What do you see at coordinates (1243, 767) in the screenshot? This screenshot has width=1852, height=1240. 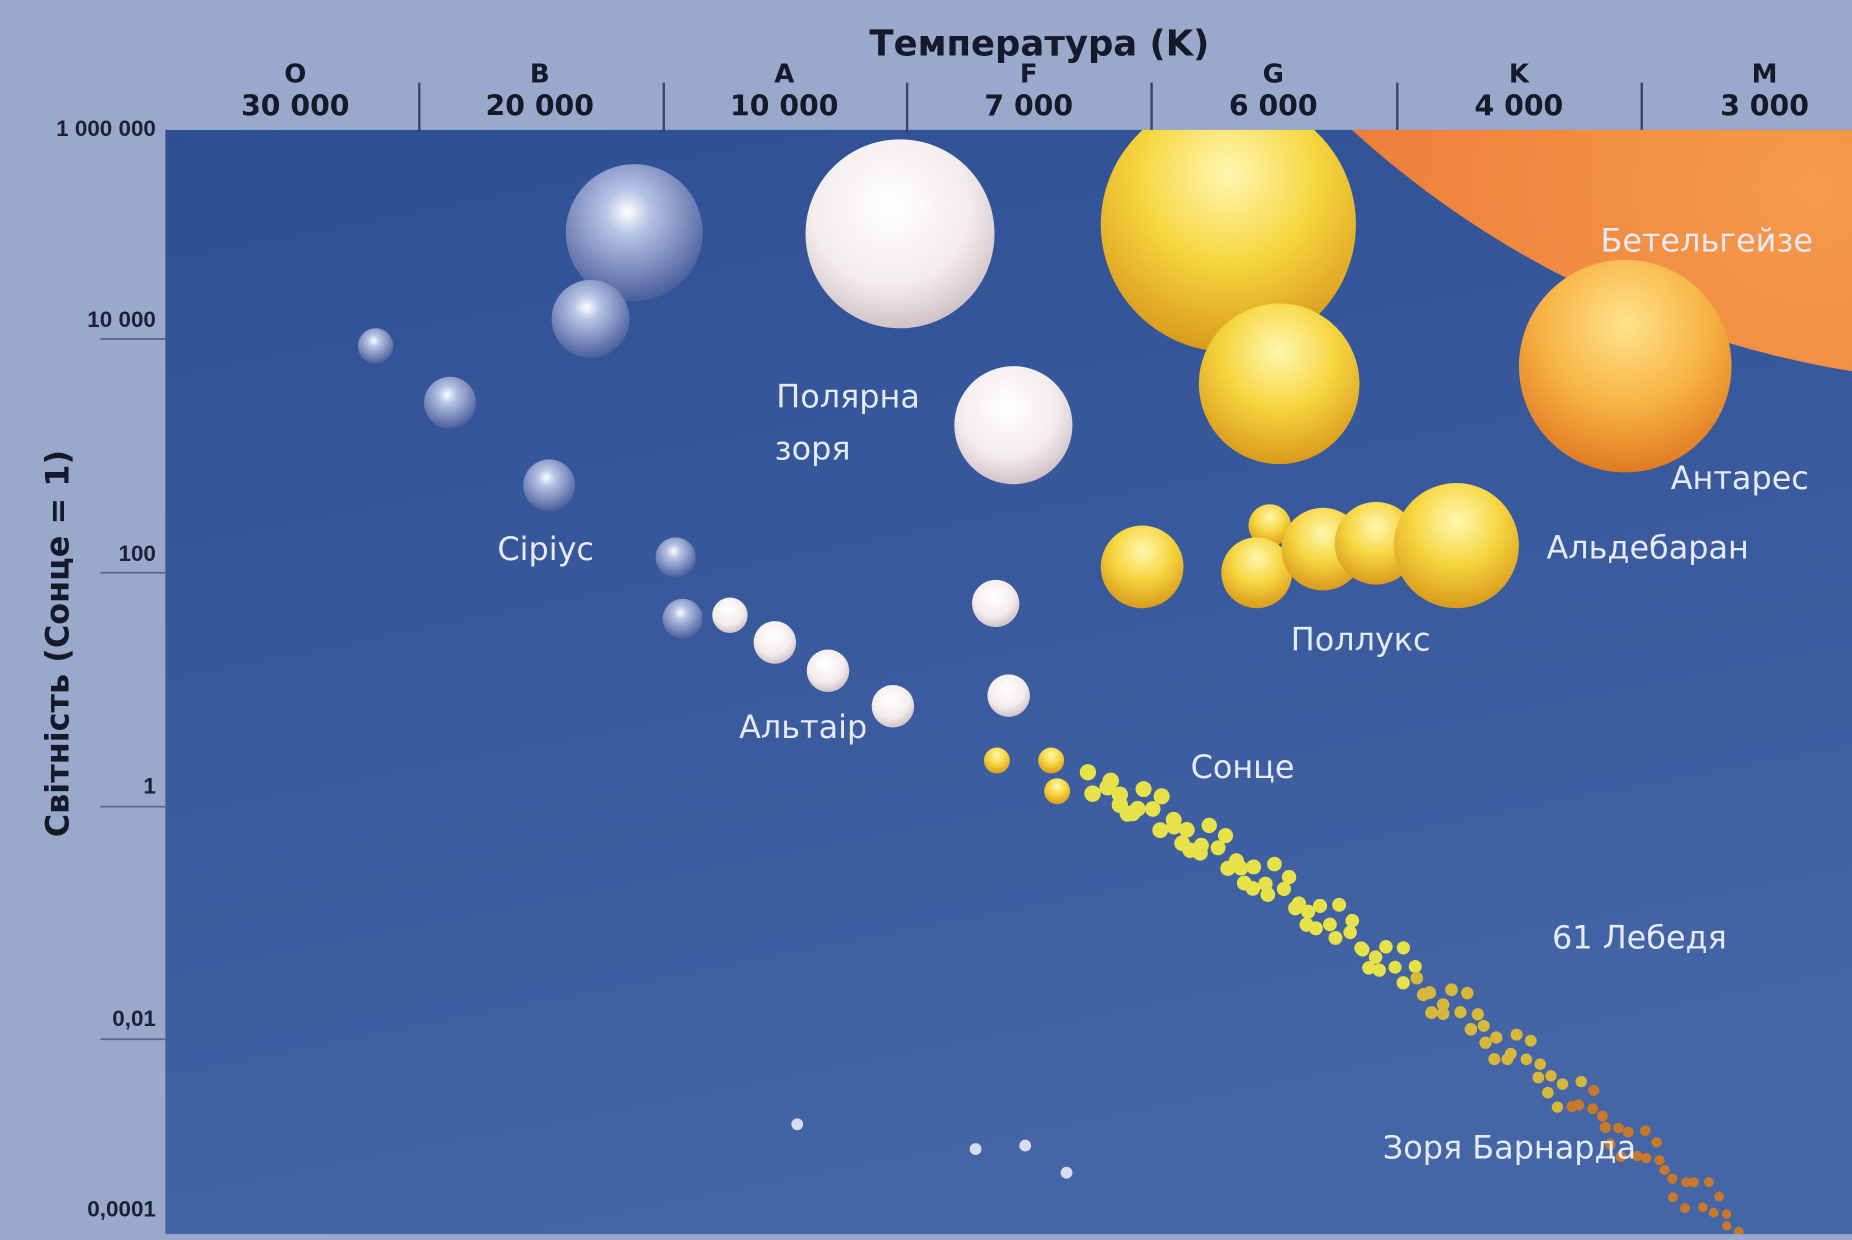 I see `star-label: Сонце` at bounding box center [1243, 767].